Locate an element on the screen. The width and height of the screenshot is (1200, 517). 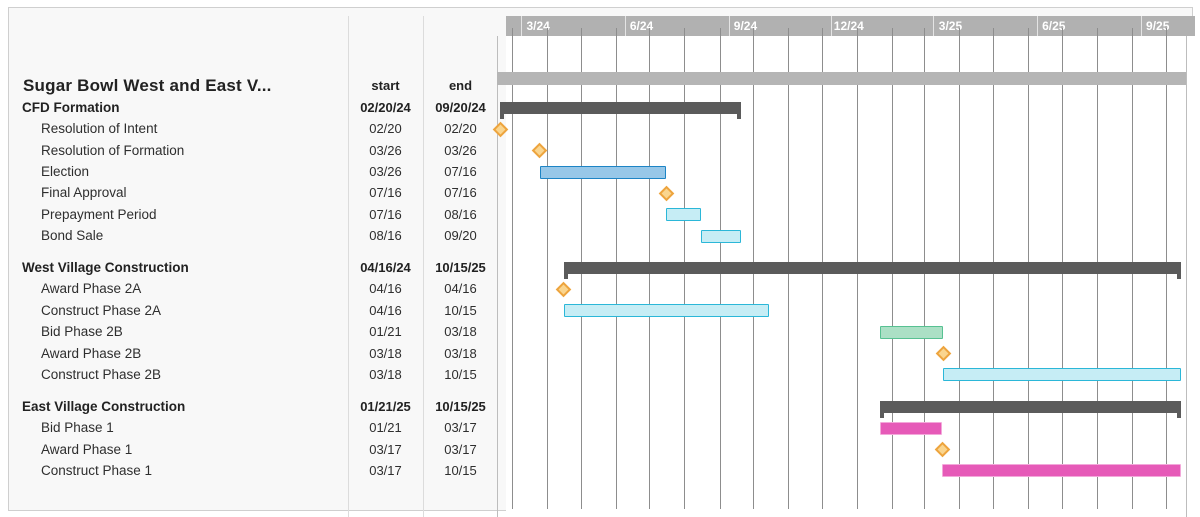
section-start-date: 02/20/24 is located at coordinates (385, 107).